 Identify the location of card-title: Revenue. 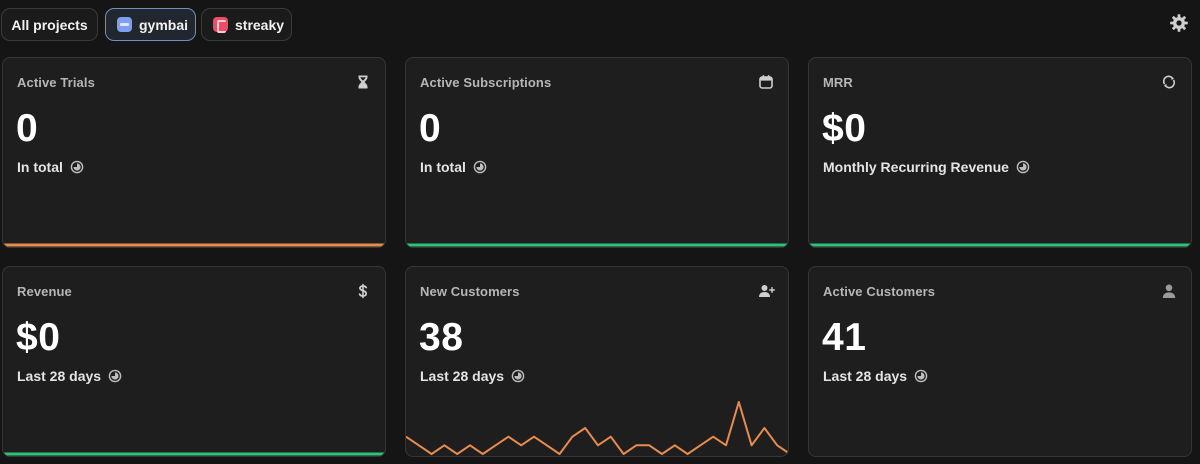
(44, 291).